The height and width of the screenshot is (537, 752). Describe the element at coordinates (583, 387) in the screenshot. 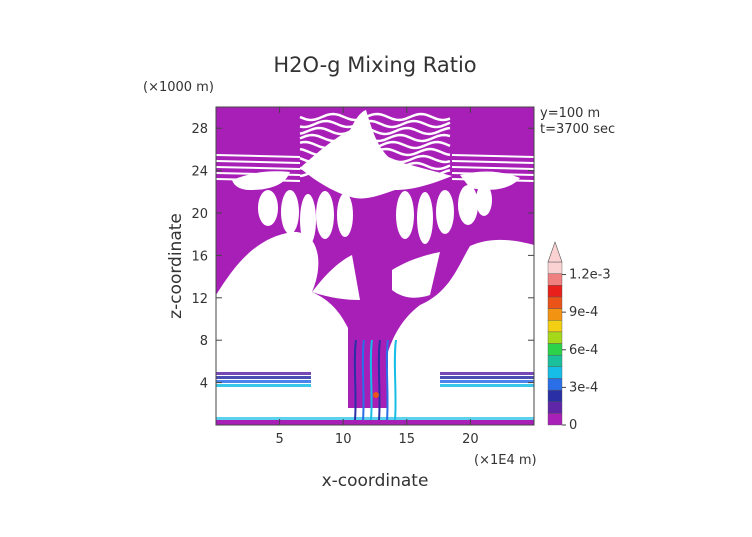

I see `colorbar-label: 3e-4` at that location.